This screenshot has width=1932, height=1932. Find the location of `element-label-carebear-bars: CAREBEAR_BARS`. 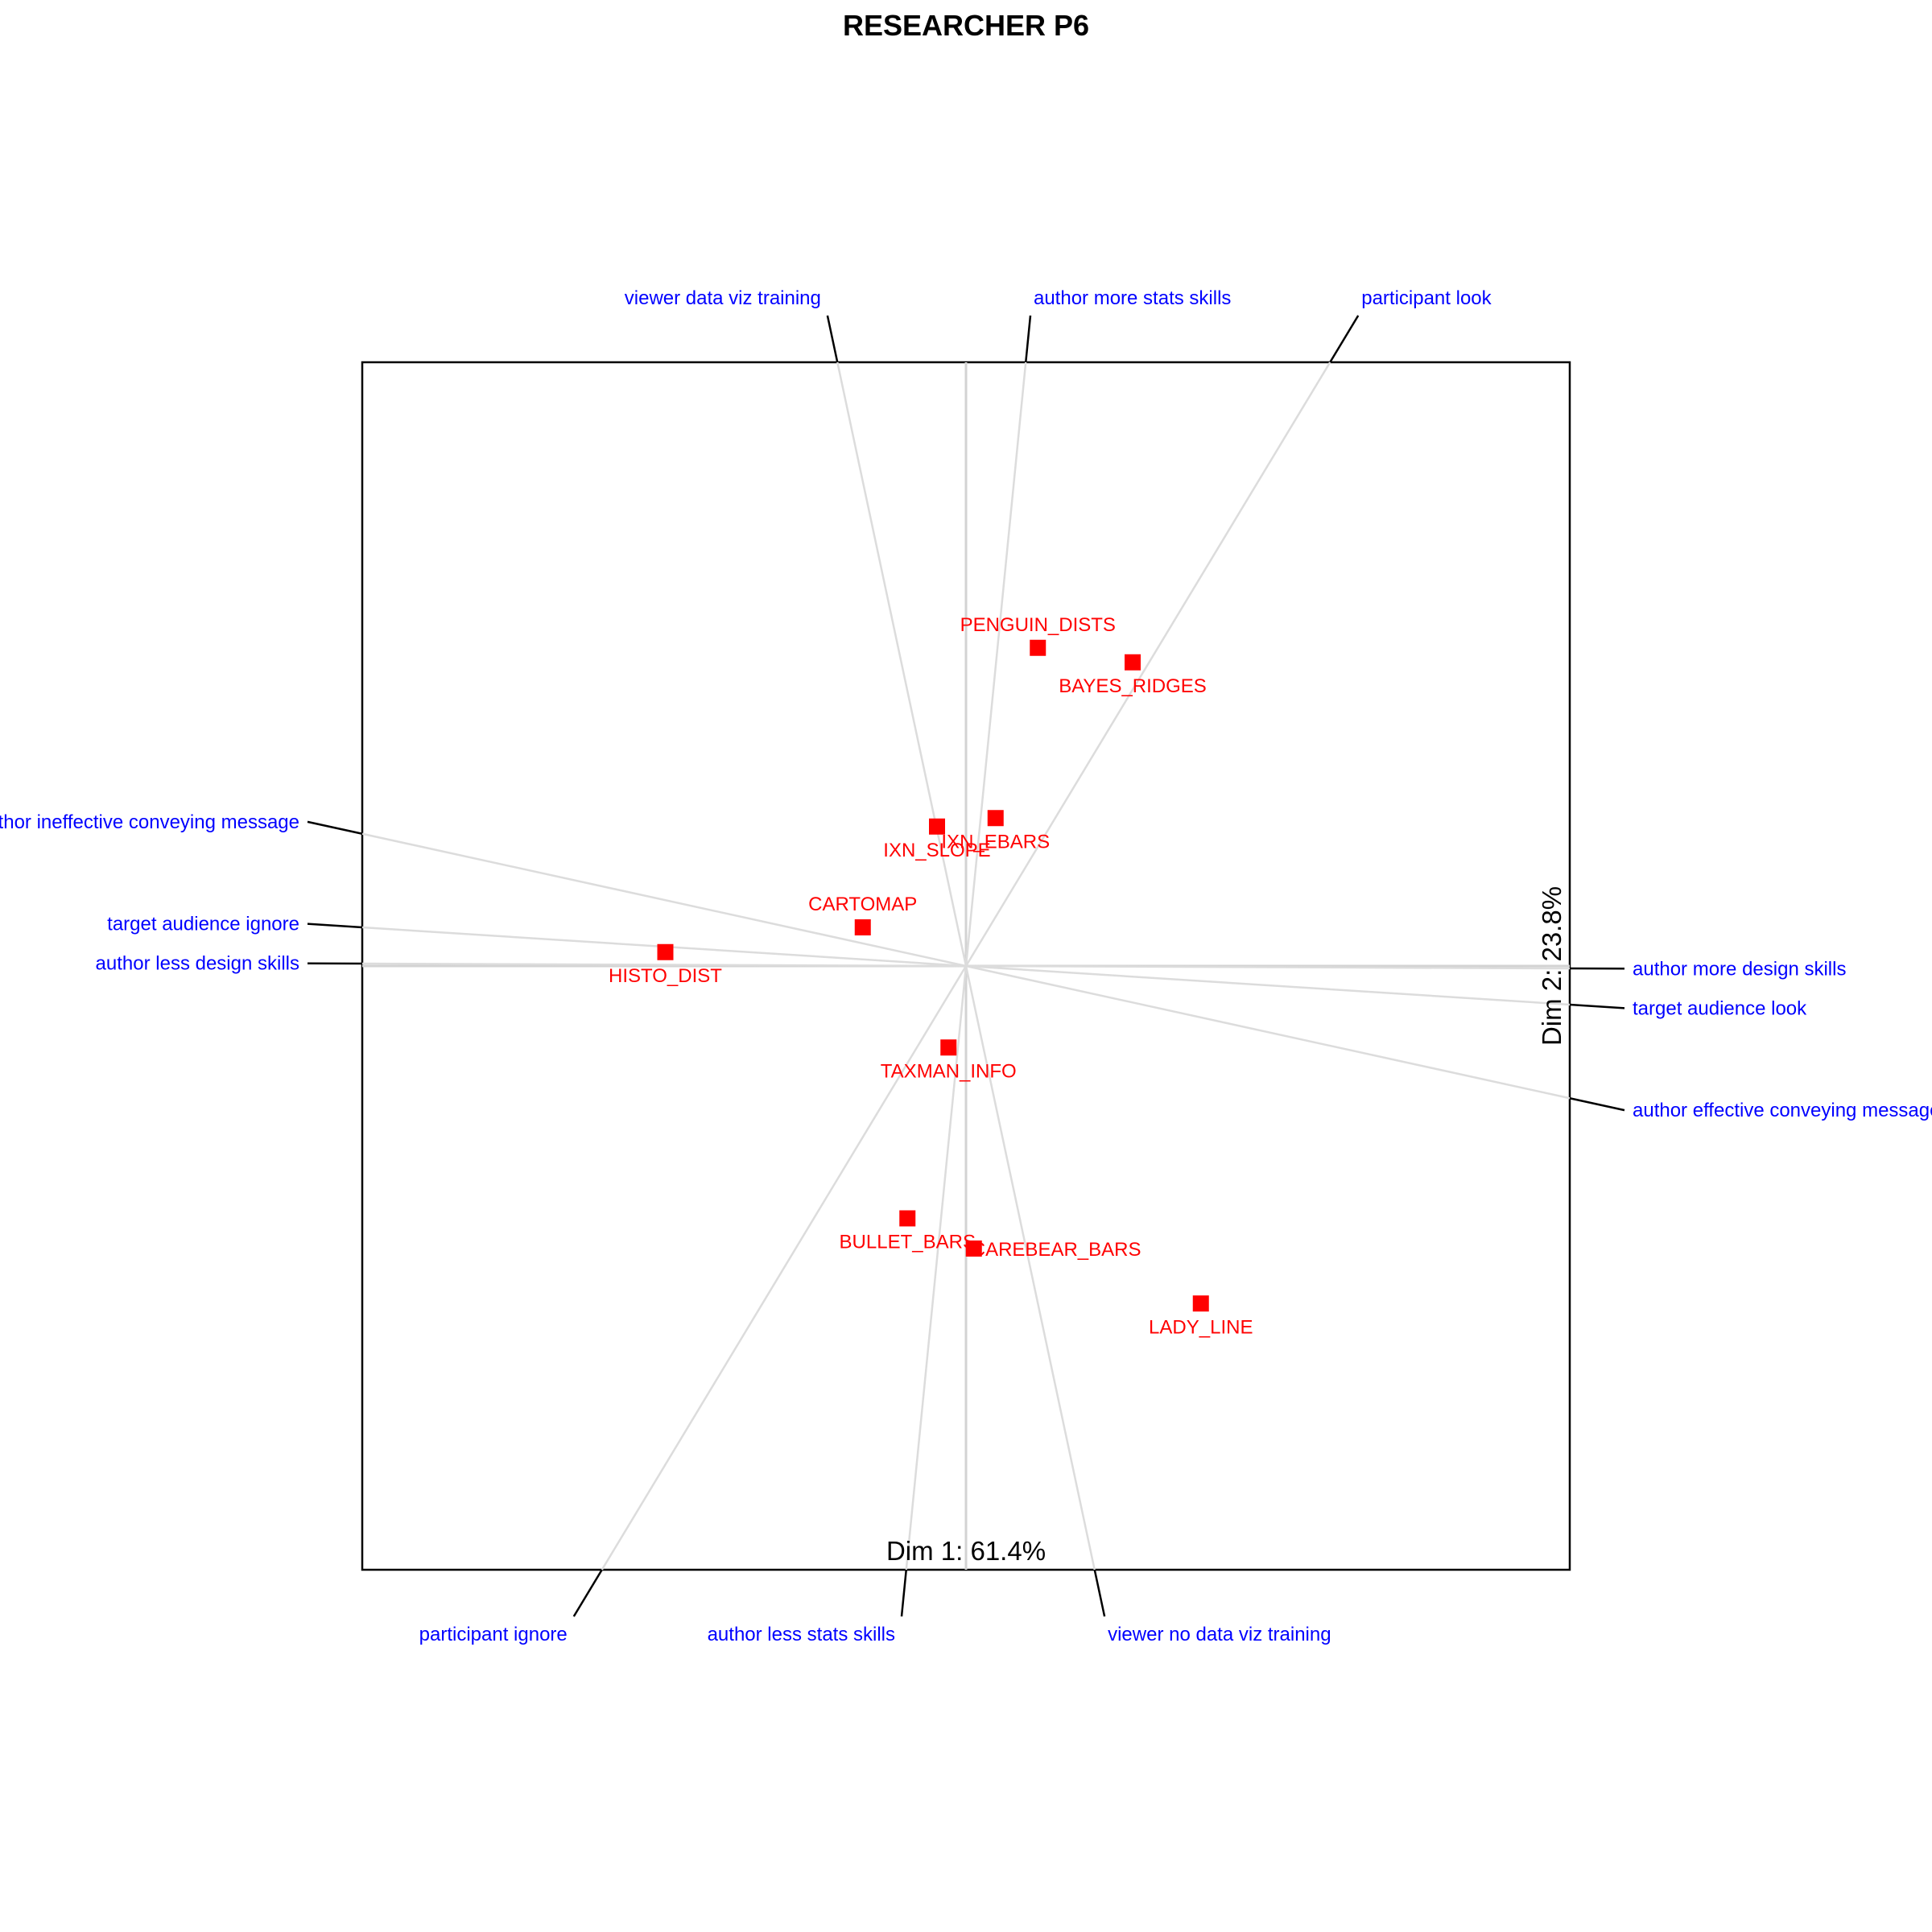

element-label-carebear-bars: CAREBEAR_BARS is located at coordinates (1056, 1250).